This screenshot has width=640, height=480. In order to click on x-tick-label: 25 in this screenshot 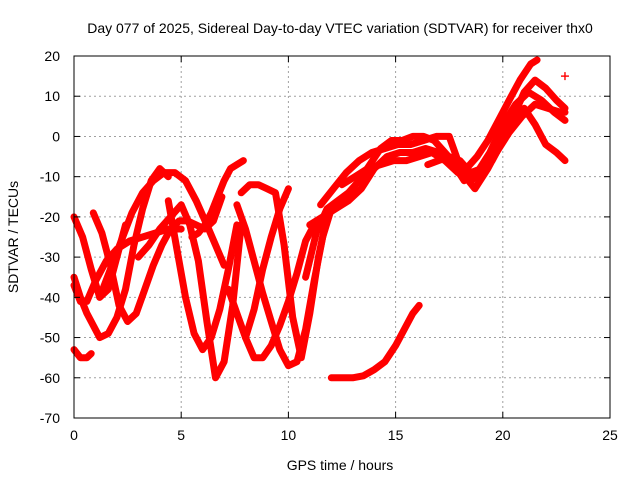, I will do `click(610, 435)`.